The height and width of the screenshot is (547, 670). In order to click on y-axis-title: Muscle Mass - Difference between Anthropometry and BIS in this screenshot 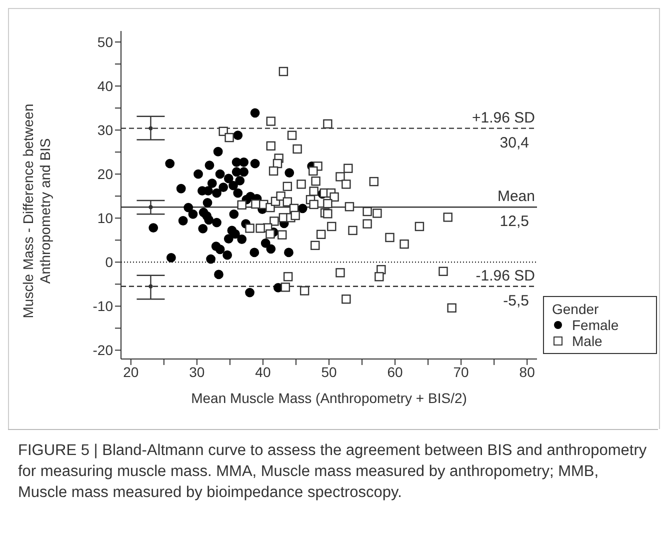, I will do `click(37, 211)`.